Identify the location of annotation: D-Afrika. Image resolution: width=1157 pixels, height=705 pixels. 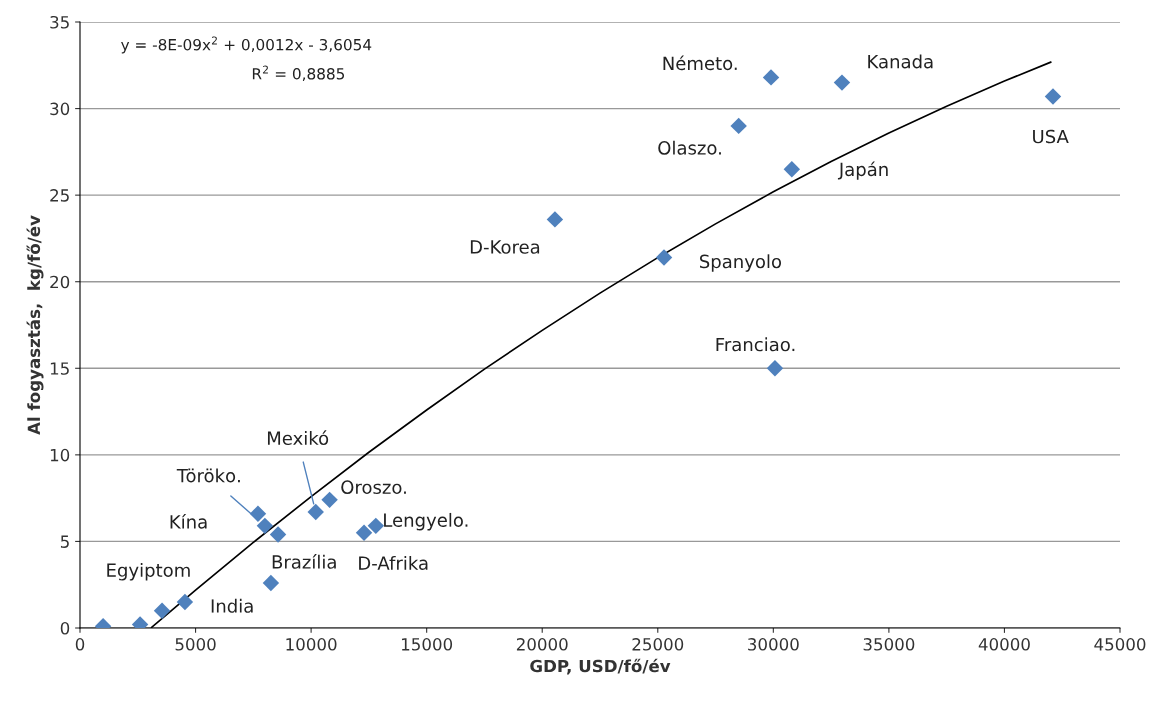
(393, 562).